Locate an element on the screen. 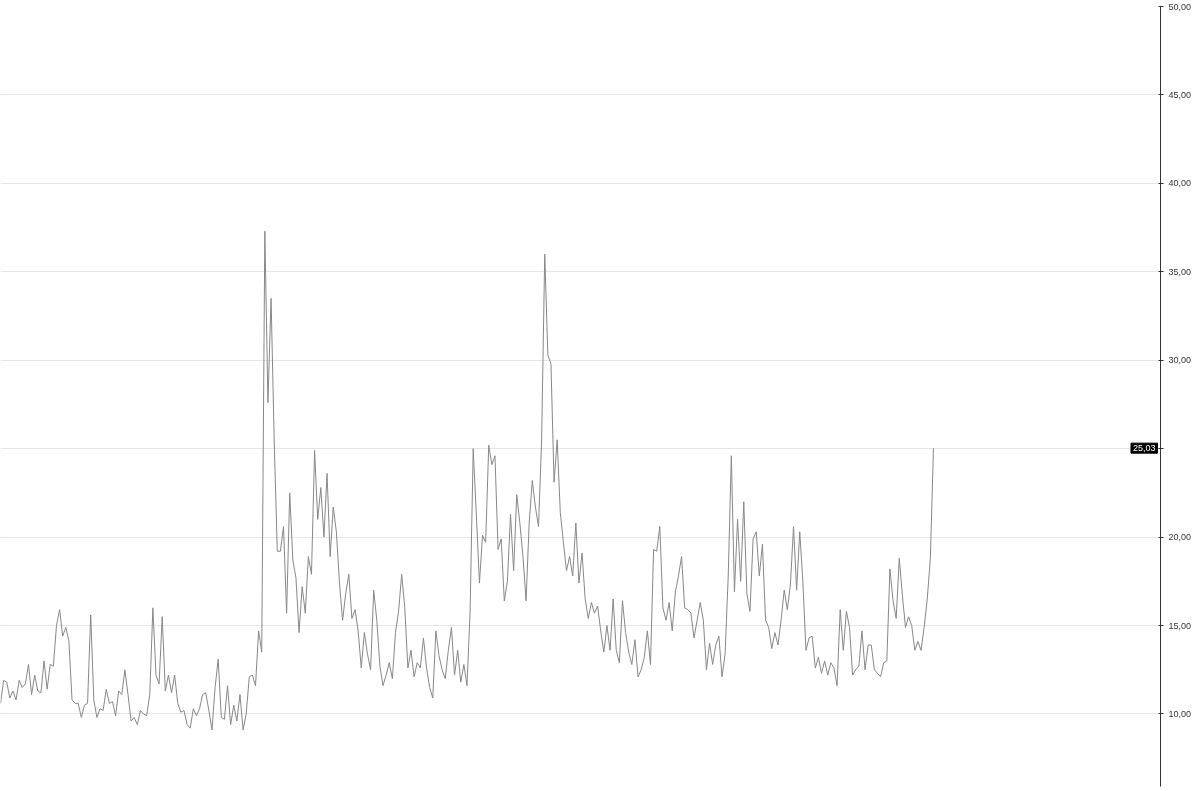  annotation: 25,03 is located at coordinates (1144, 448).